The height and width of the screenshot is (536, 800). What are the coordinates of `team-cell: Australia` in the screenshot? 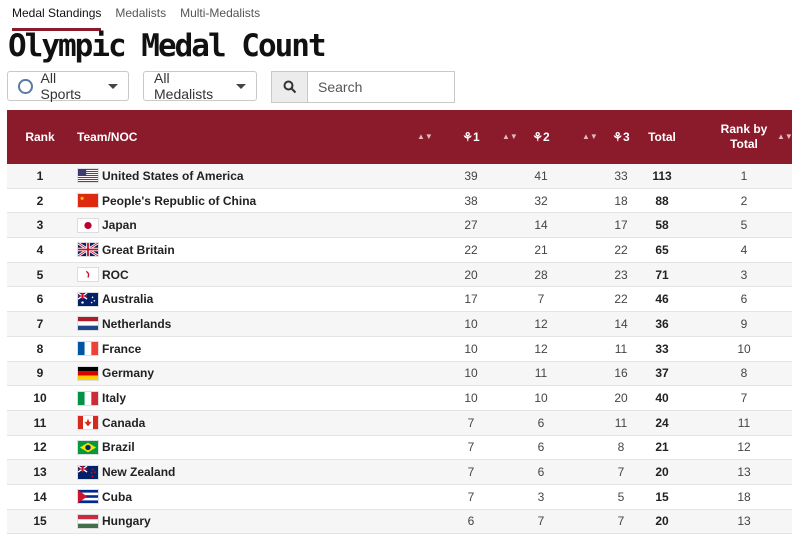 It's located at (227, 299).